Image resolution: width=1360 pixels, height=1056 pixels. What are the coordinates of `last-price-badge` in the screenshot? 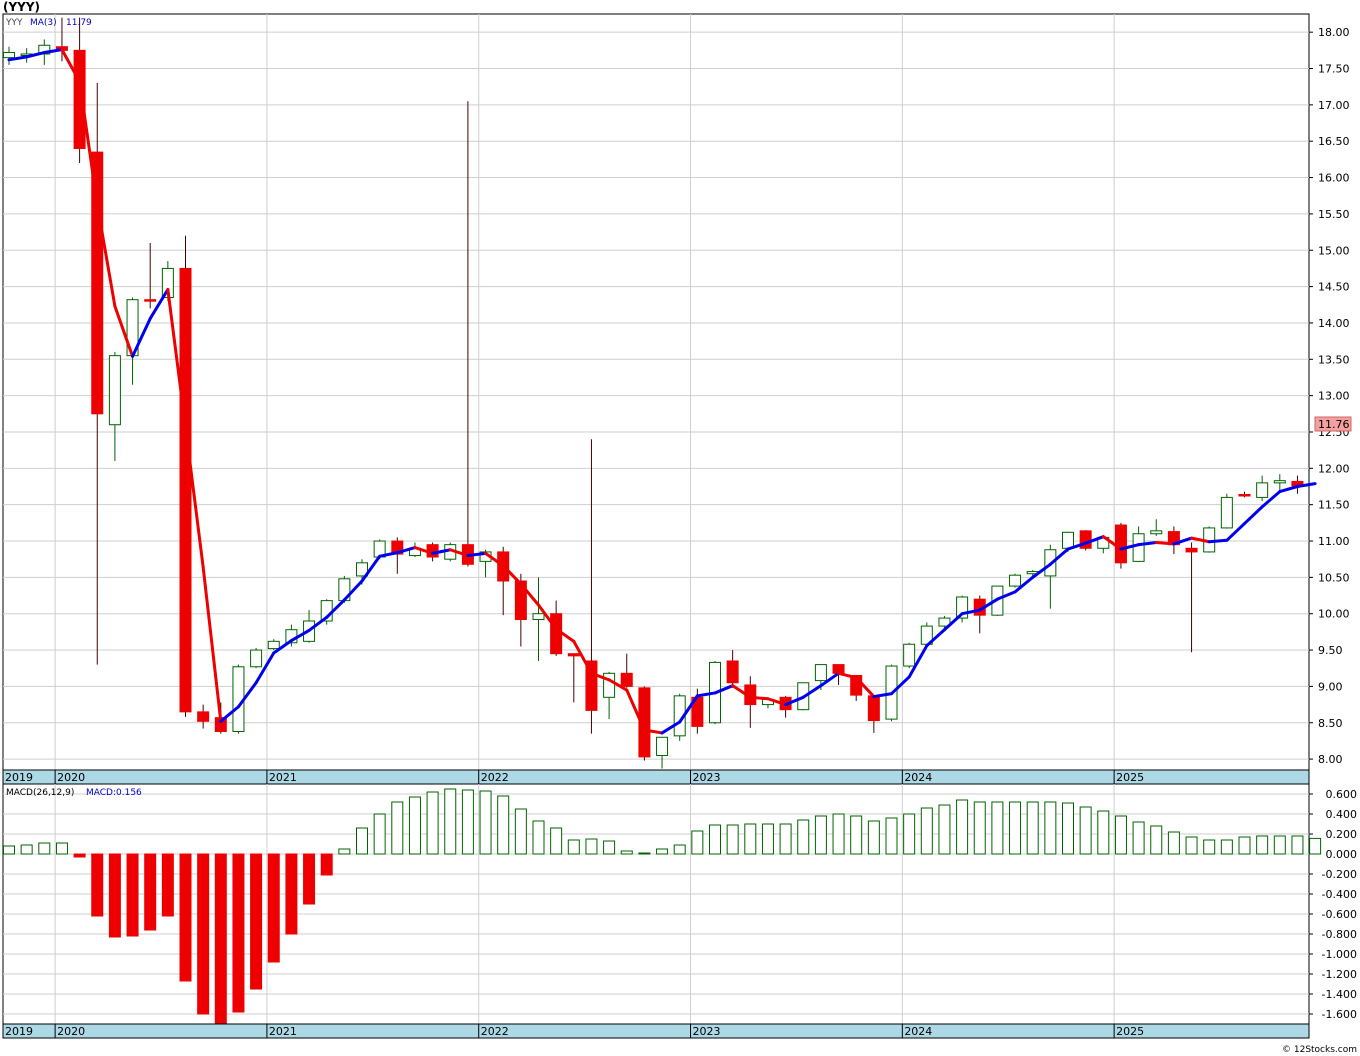 It's located at (1333, 424).